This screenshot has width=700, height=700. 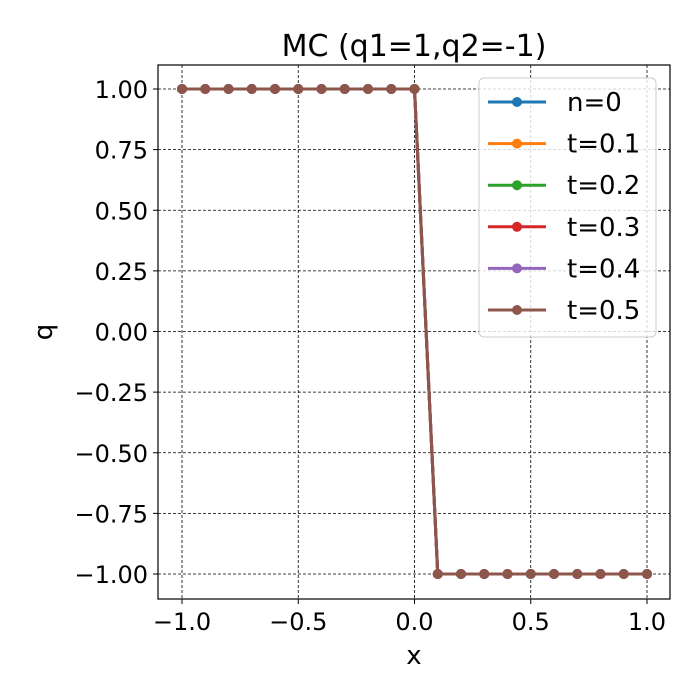 What do you see at coordinates (413, 656) in the screenshot?
I see `x-axis-label: x` at bounding box center [413, 656].